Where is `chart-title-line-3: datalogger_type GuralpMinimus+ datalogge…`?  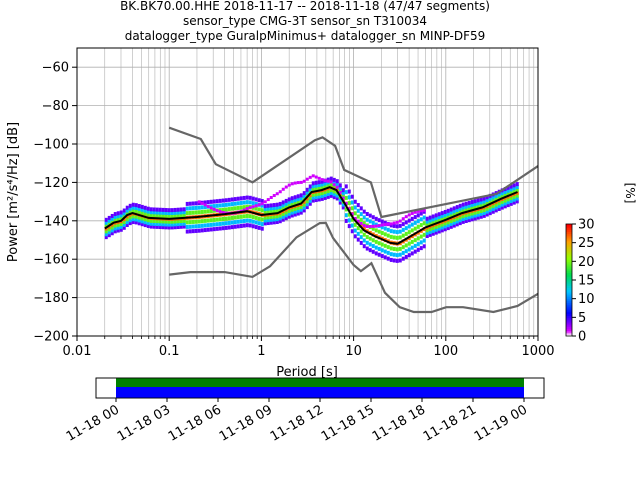 chart-title-line-3: datalogger_type GuralpMinimus+ datalogge… is located at coordinates (305, 36).